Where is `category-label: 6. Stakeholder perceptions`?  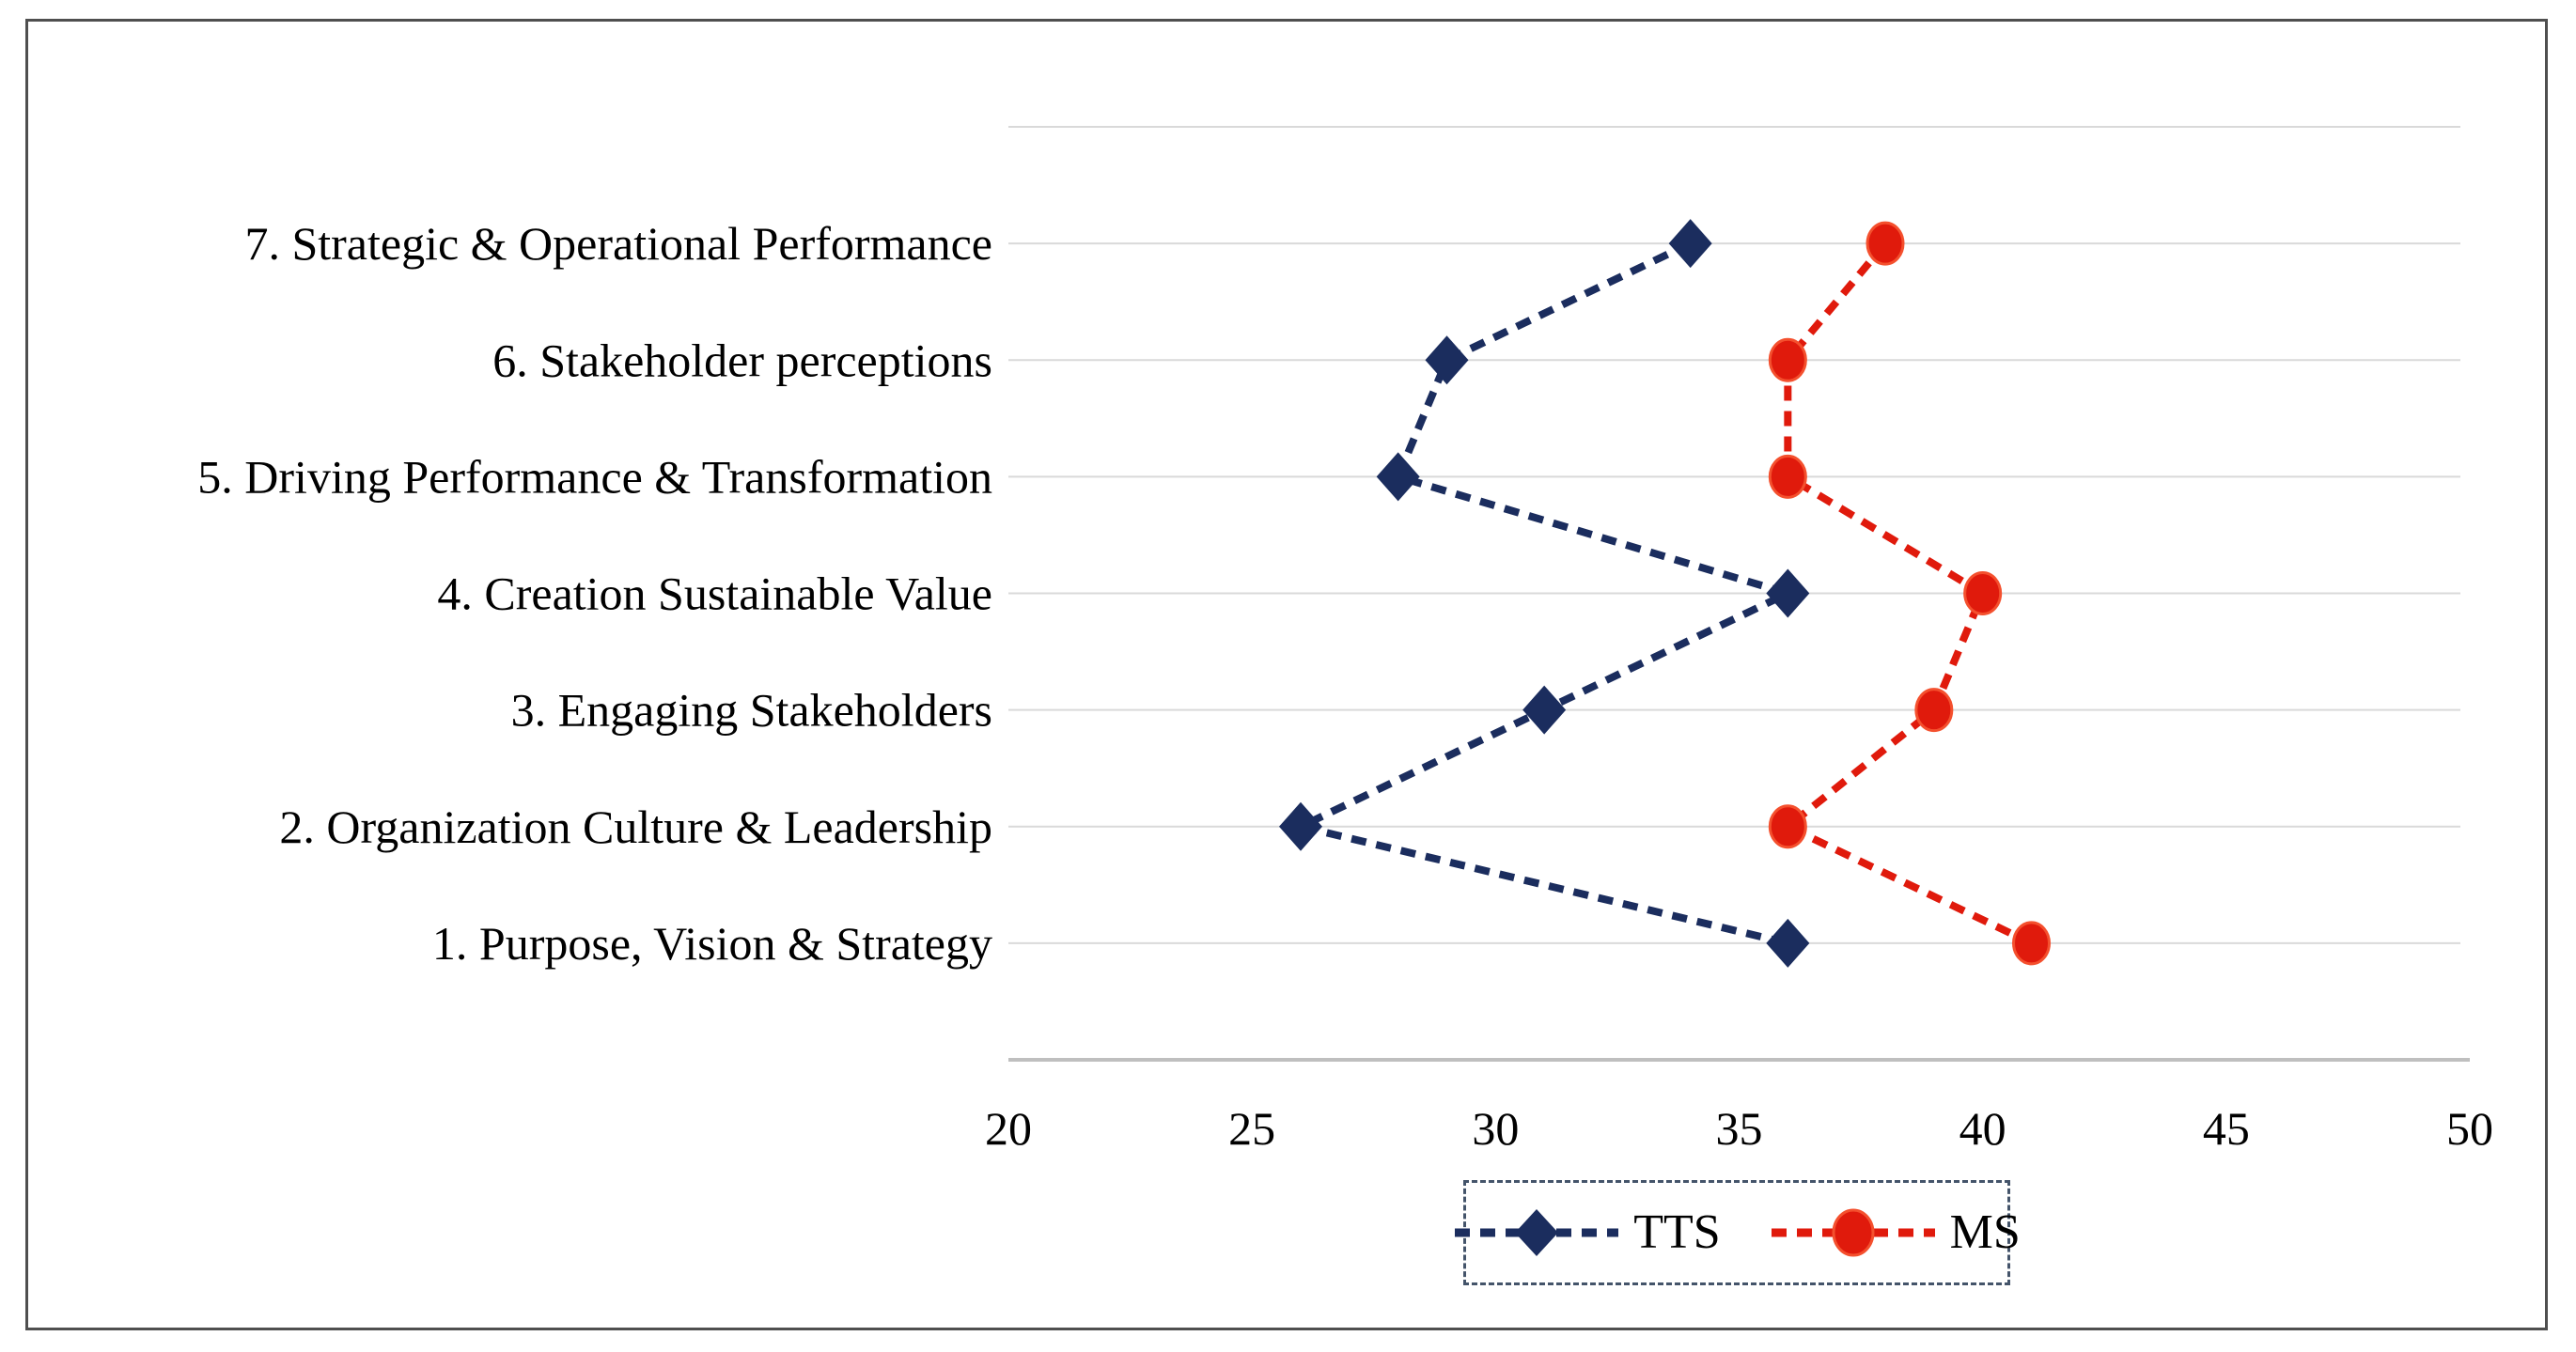
category-label: 6. Stakeholder perceptions is located at coordinates (742, 360).